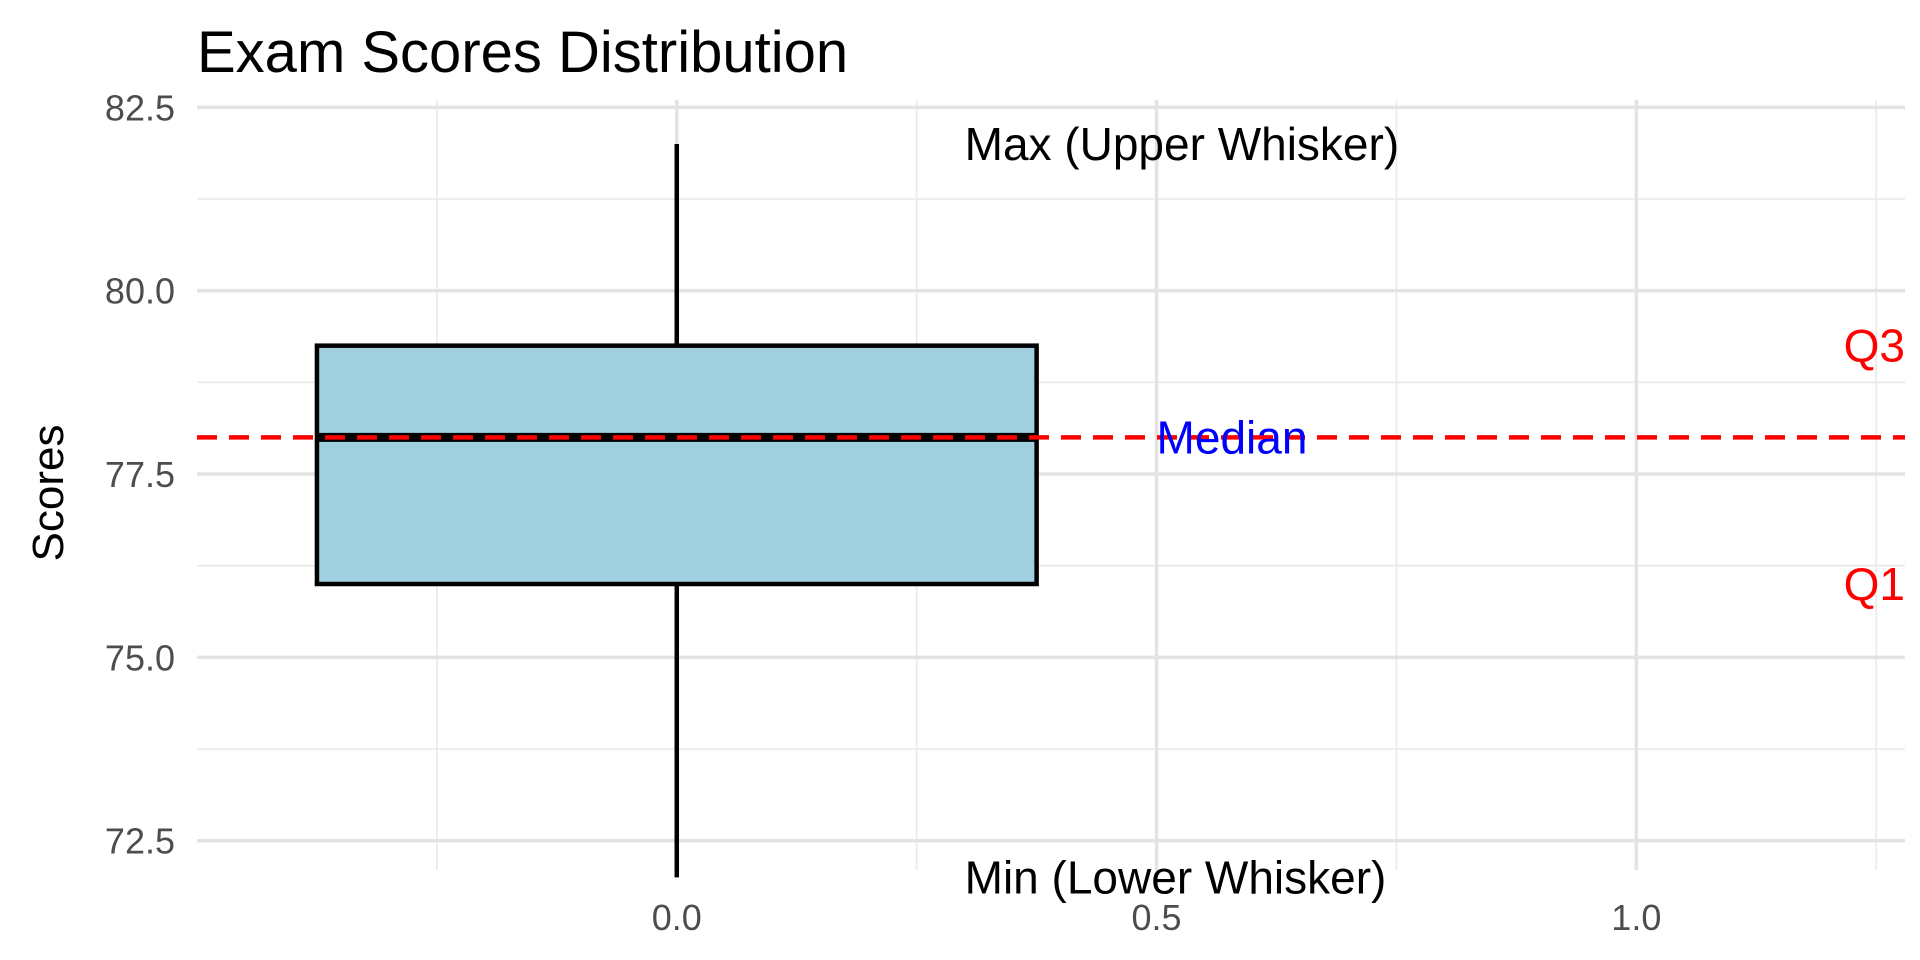  I want to click on y-tick-label: 77.5, so click(140, 474).